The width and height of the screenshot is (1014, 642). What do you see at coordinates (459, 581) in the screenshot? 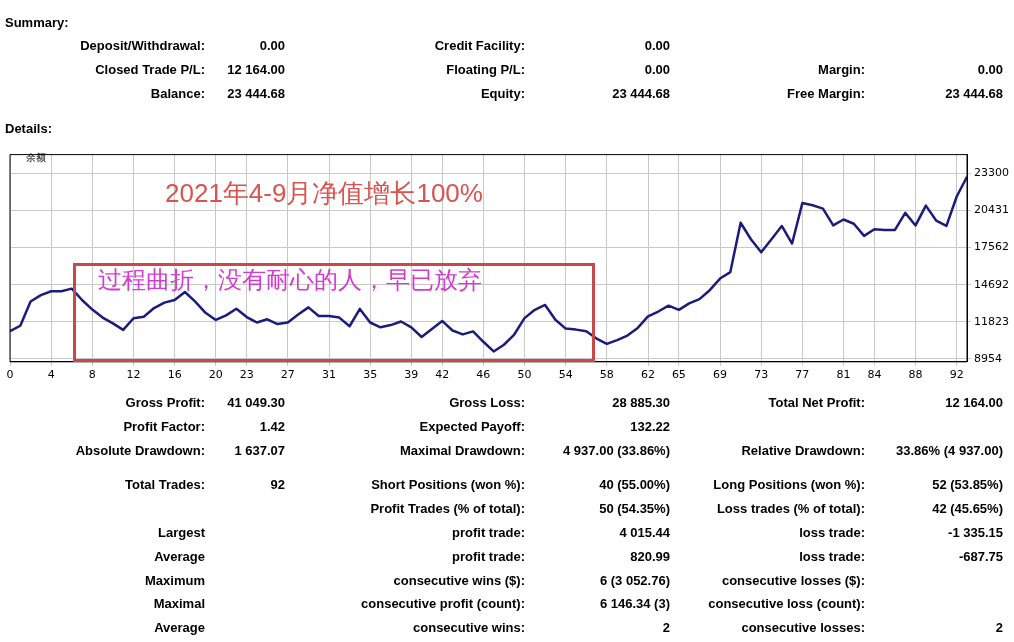
I see `text: consecutive wins ($):` at bounding box center [459, 581].